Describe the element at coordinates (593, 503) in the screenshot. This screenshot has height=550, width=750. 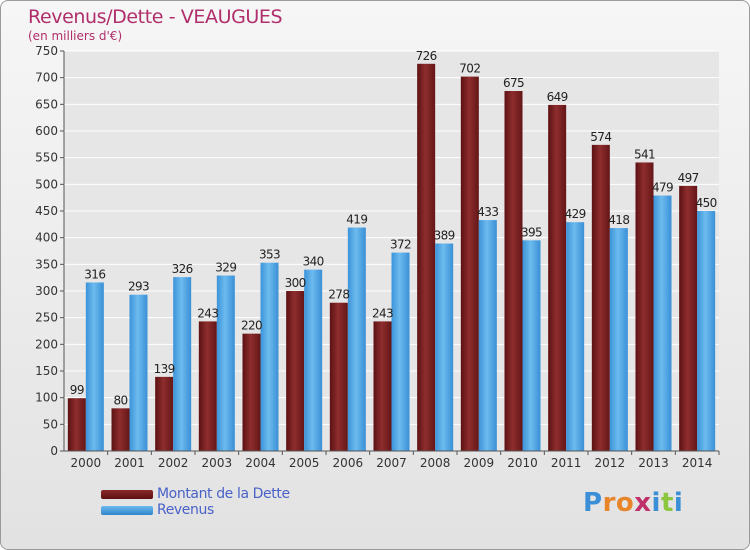
I see `logo-letter: P` at that location.